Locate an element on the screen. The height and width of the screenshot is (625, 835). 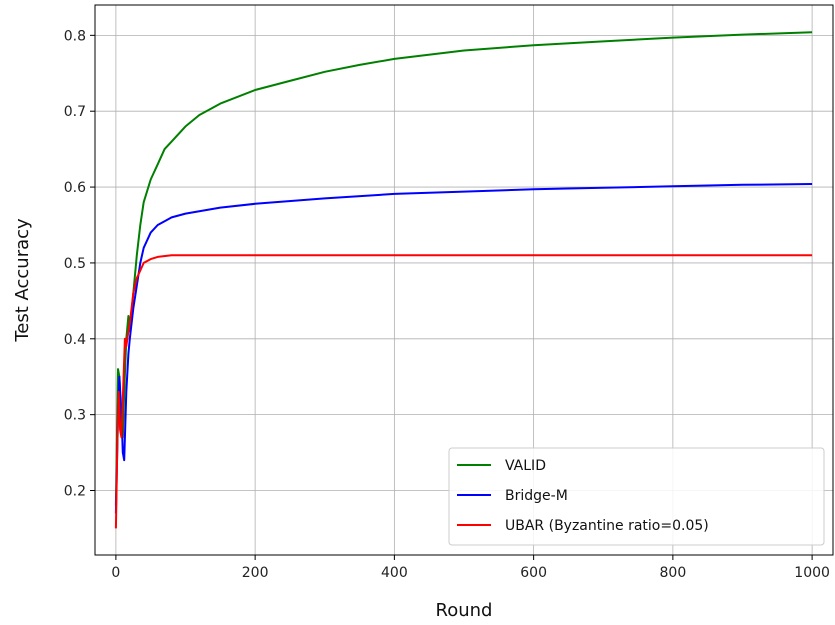
x-tick-label: 200 is located at coordinates (255, 573).